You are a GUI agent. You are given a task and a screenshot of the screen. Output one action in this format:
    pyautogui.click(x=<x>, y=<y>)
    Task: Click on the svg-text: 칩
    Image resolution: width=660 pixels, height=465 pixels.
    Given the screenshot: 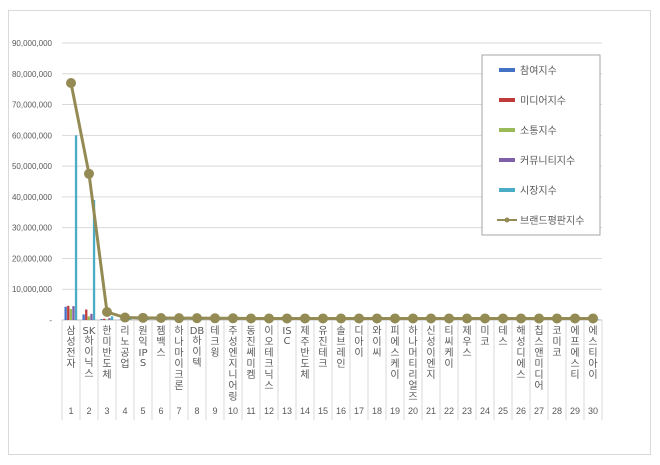 What is the action you would take?
    pyautogui.click(x=538, y=331)
    